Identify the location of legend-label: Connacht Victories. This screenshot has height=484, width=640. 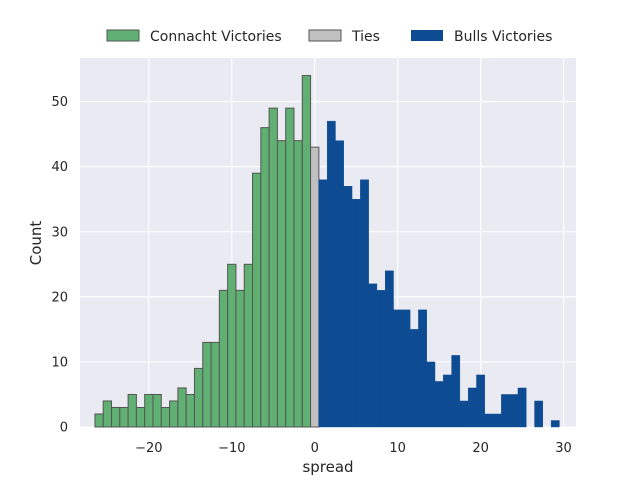
(216, 37).